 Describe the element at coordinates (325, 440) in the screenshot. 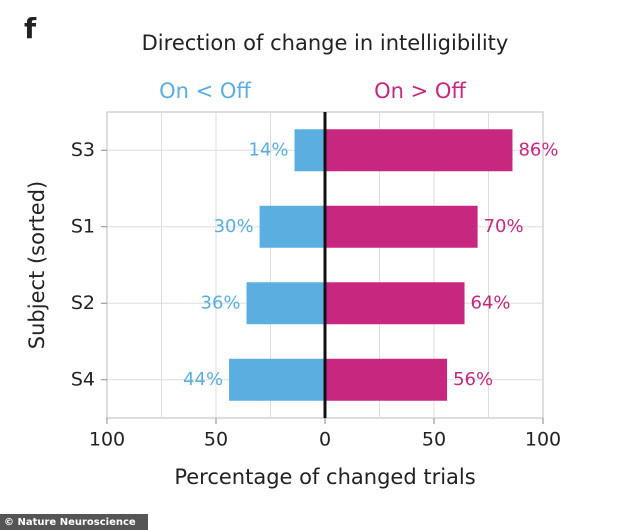

I see `x-tick-label: 0` at that location.